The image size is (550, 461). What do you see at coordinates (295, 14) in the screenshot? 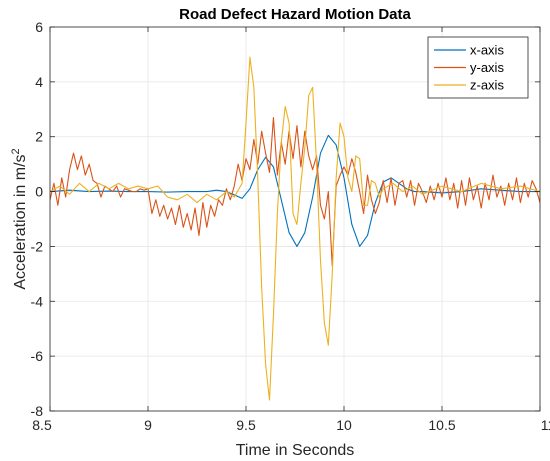
I see `chart-title: Road Defect Hazard Motion Data` at bounding box center [295, 14].